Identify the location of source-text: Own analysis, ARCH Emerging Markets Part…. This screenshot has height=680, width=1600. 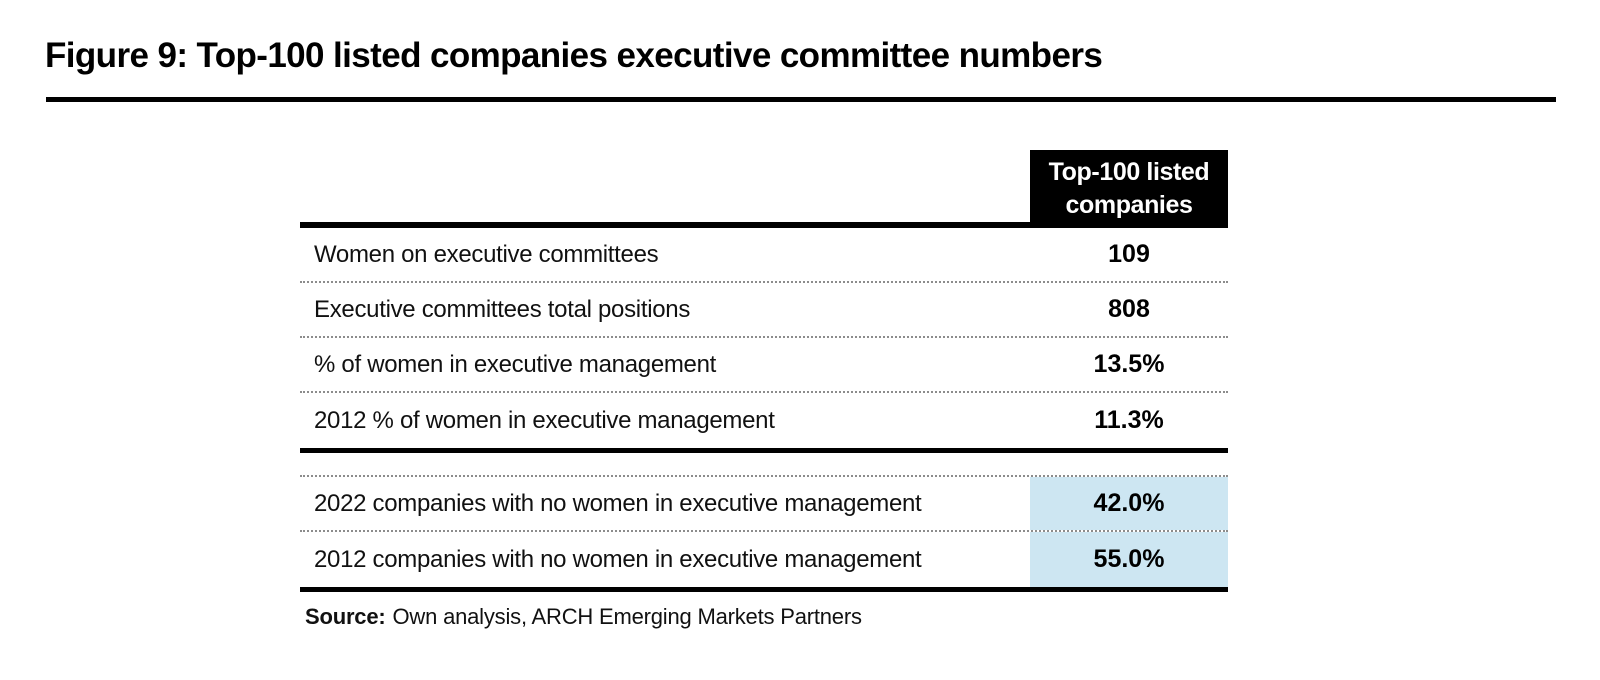
(627, 616).